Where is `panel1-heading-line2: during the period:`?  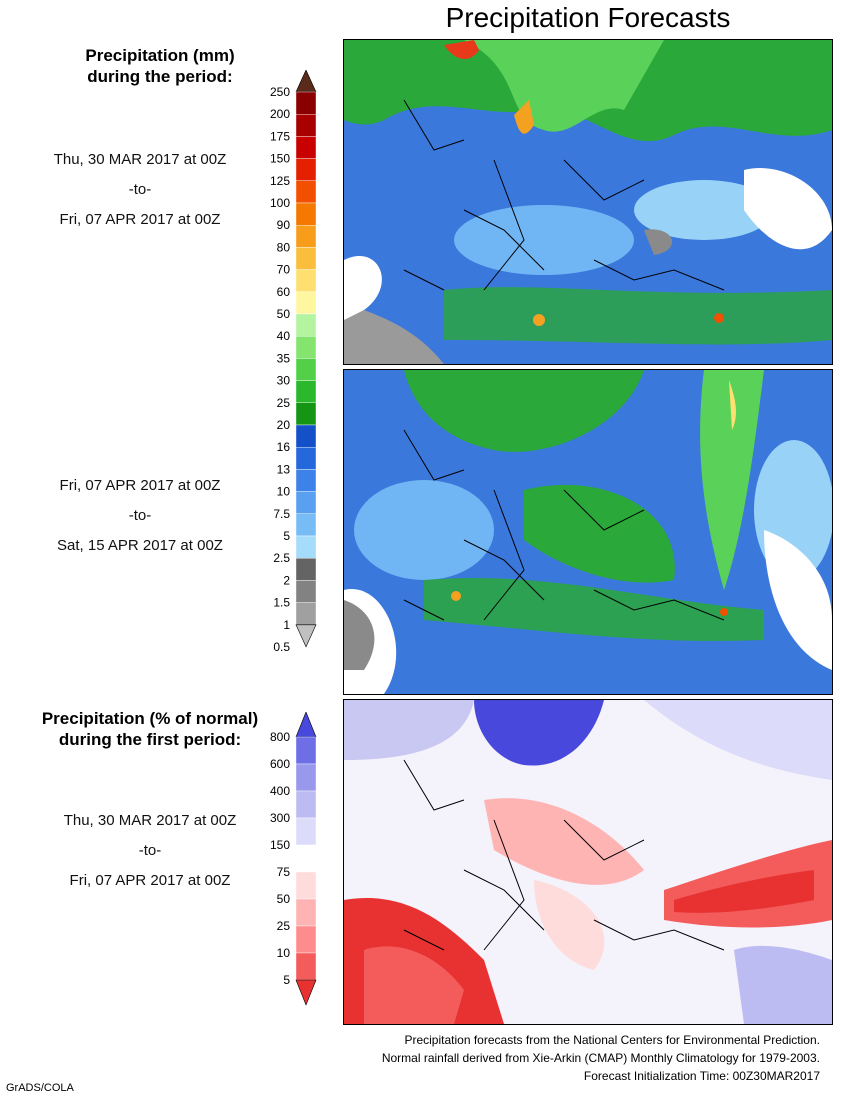 panel1-heading-line2: during the period: is located at coordinates (160, 76).